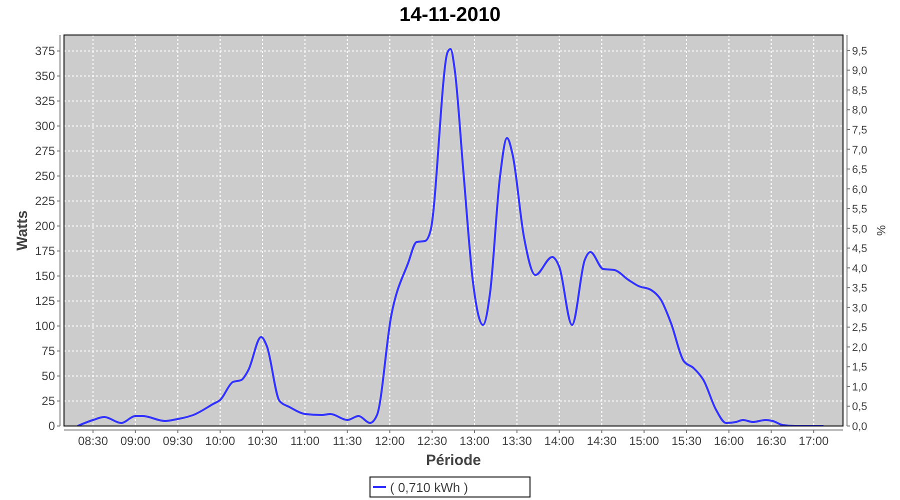 This screenshot has width=900, height=500. What do you see at coordinates (454, 460) in the screenshot?
I see `x-axis-title: Période` at bounding box center [454, 460].